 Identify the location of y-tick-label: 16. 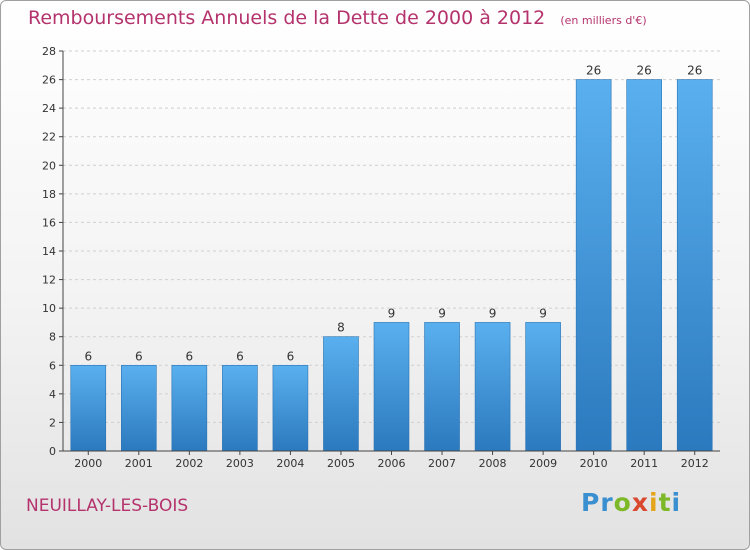
(49, 222).